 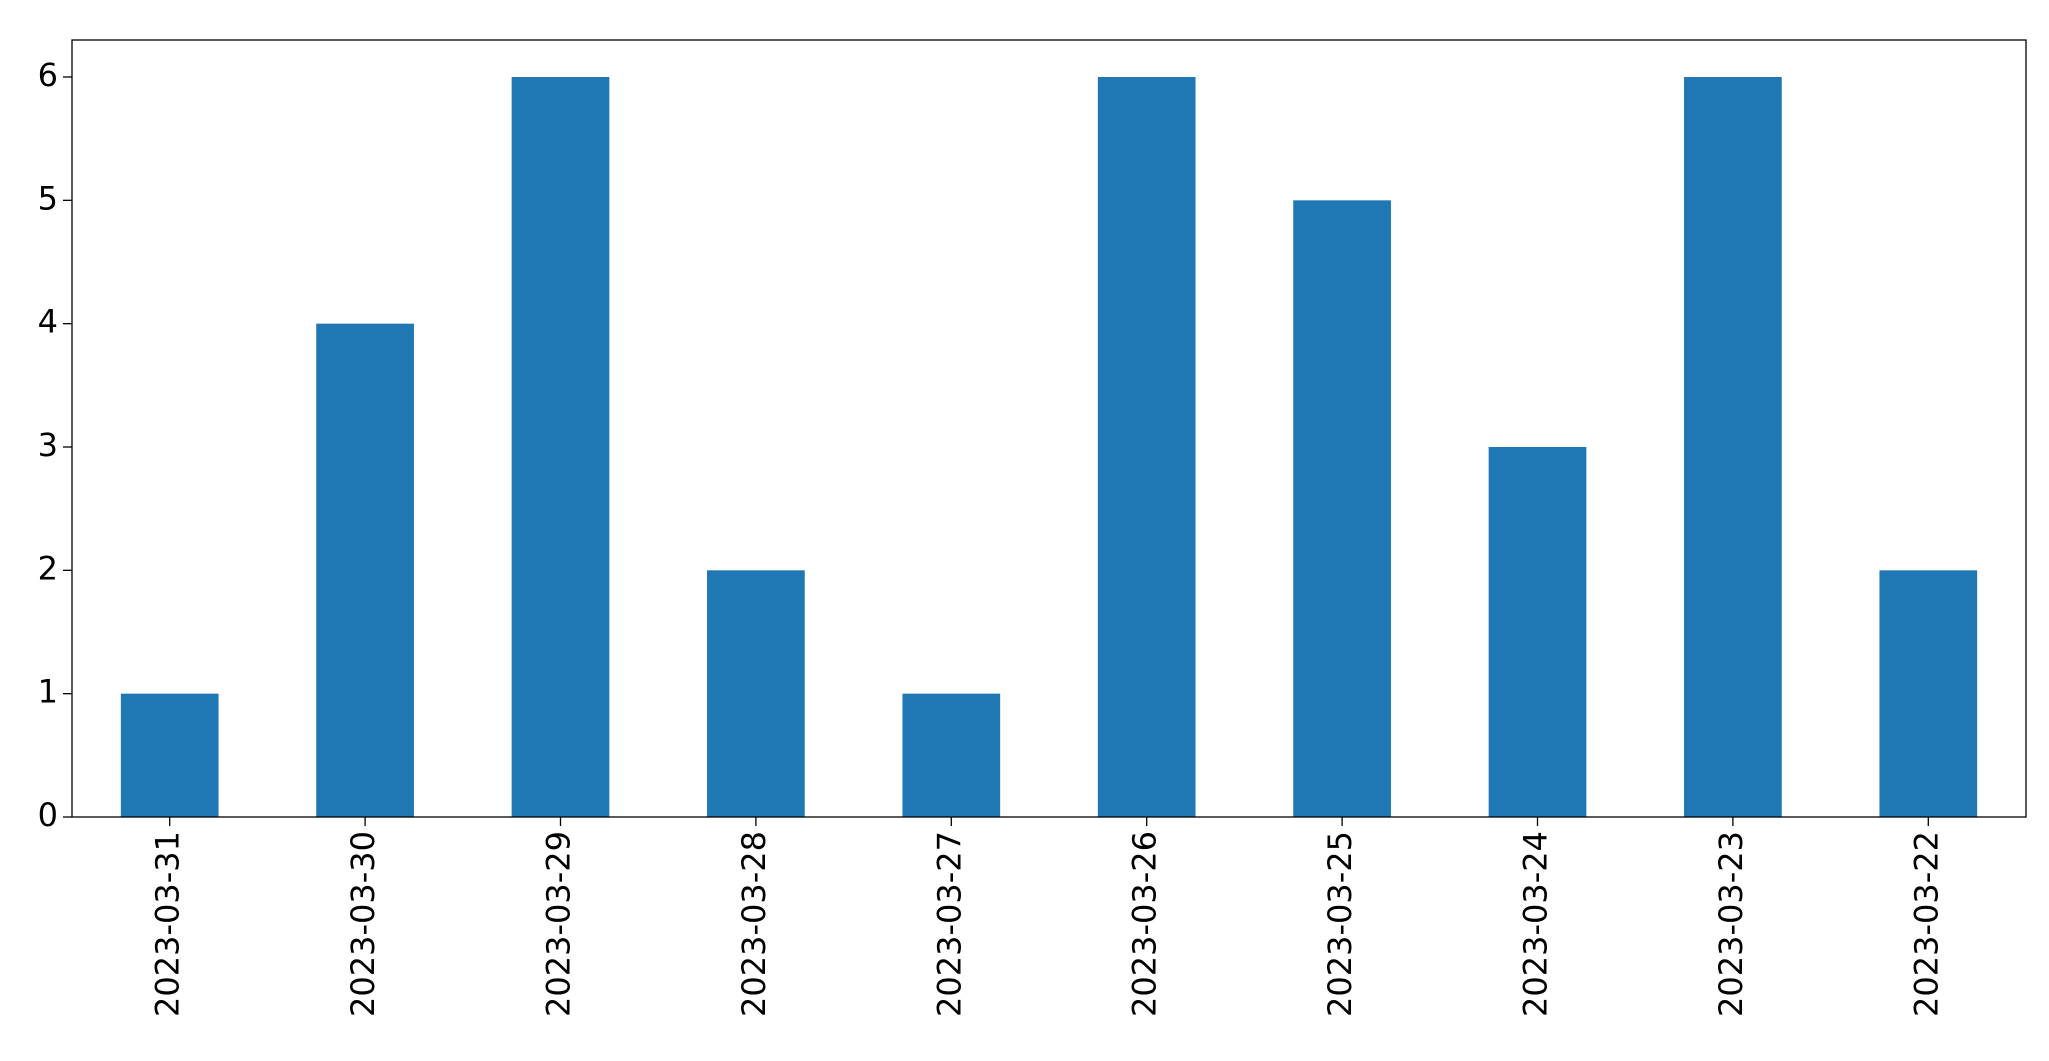 I want to click on x-tick-label: 2023-03-23, so click(x=1731, y=924).